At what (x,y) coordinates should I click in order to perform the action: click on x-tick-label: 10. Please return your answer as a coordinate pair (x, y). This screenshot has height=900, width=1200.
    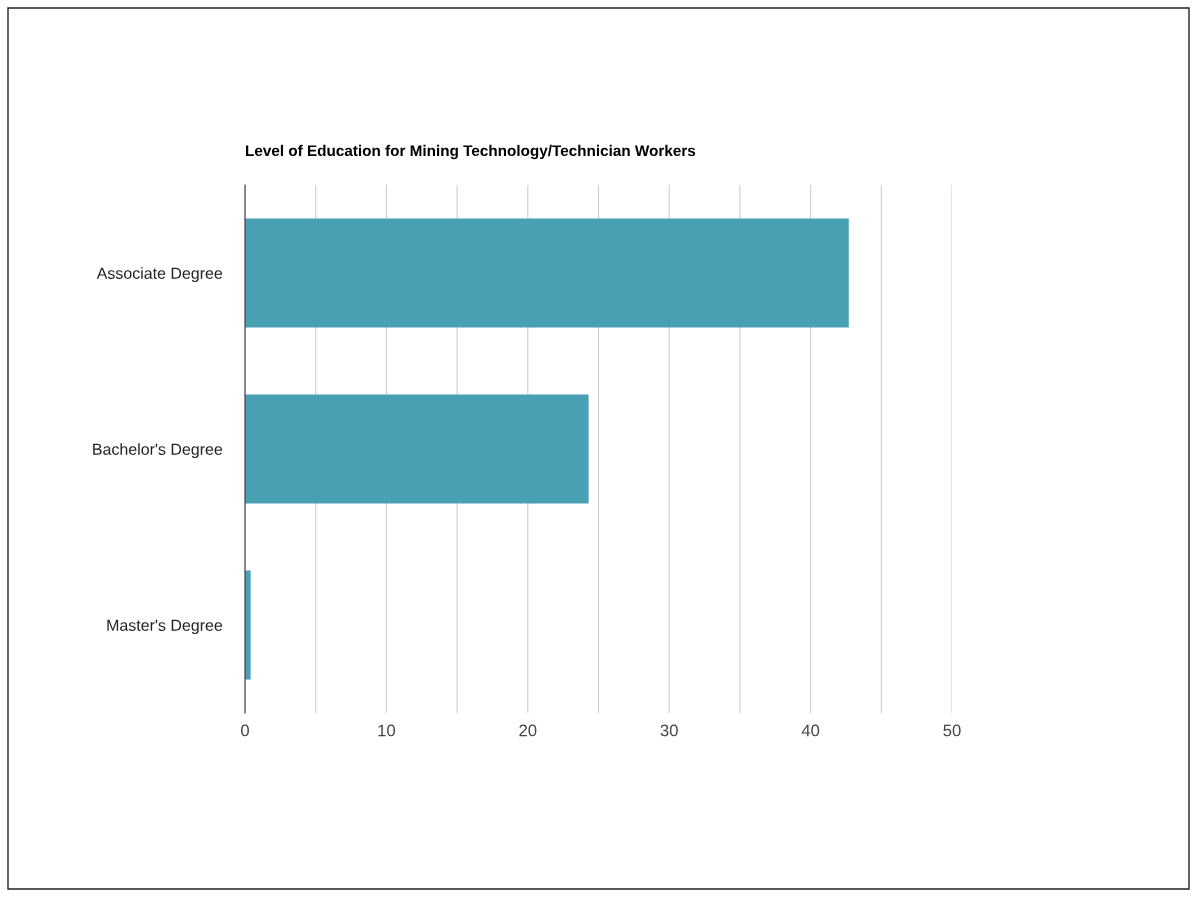
    Looking at the image, I should click on (387, 730).